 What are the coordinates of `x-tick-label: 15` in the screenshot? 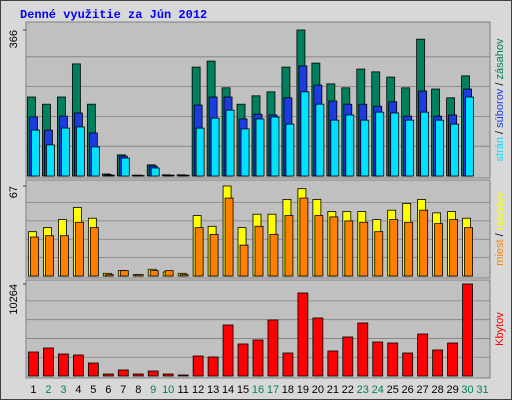 It's located at (243, 390).